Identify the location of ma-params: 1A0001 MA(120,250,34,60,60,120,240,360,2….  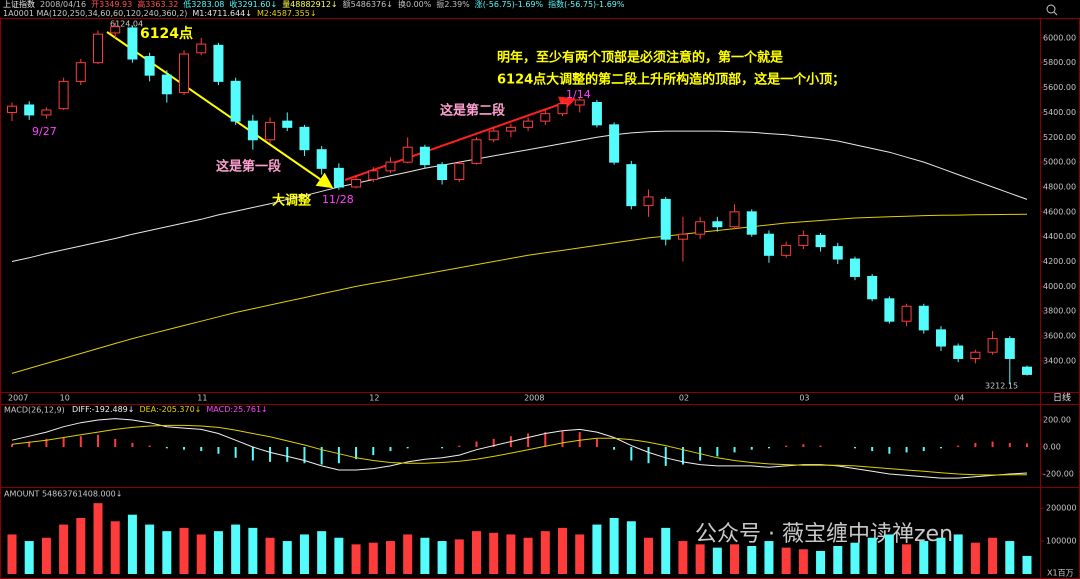
(95, 13).